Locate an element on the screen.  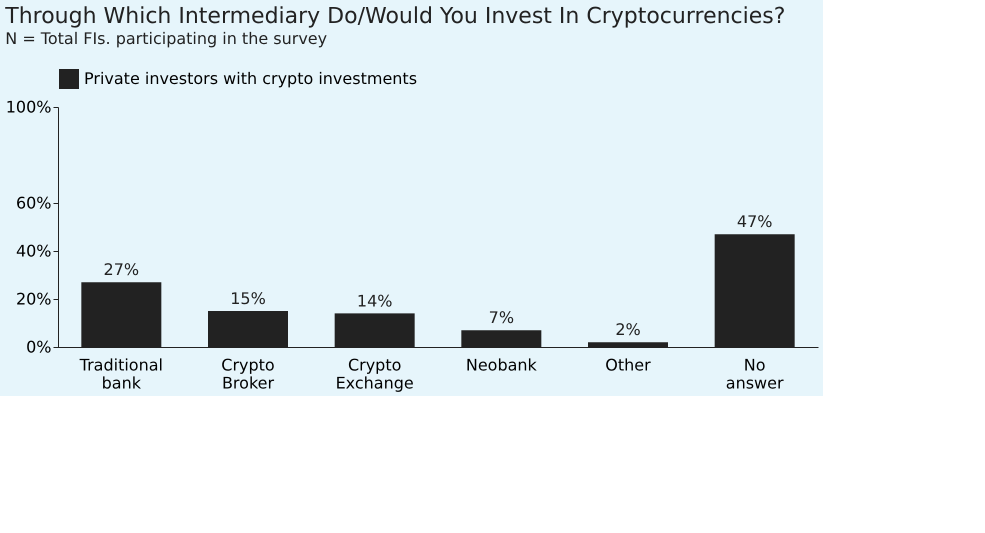
x-tick-label: Crypto Broker is located at coordinates (248, 374).